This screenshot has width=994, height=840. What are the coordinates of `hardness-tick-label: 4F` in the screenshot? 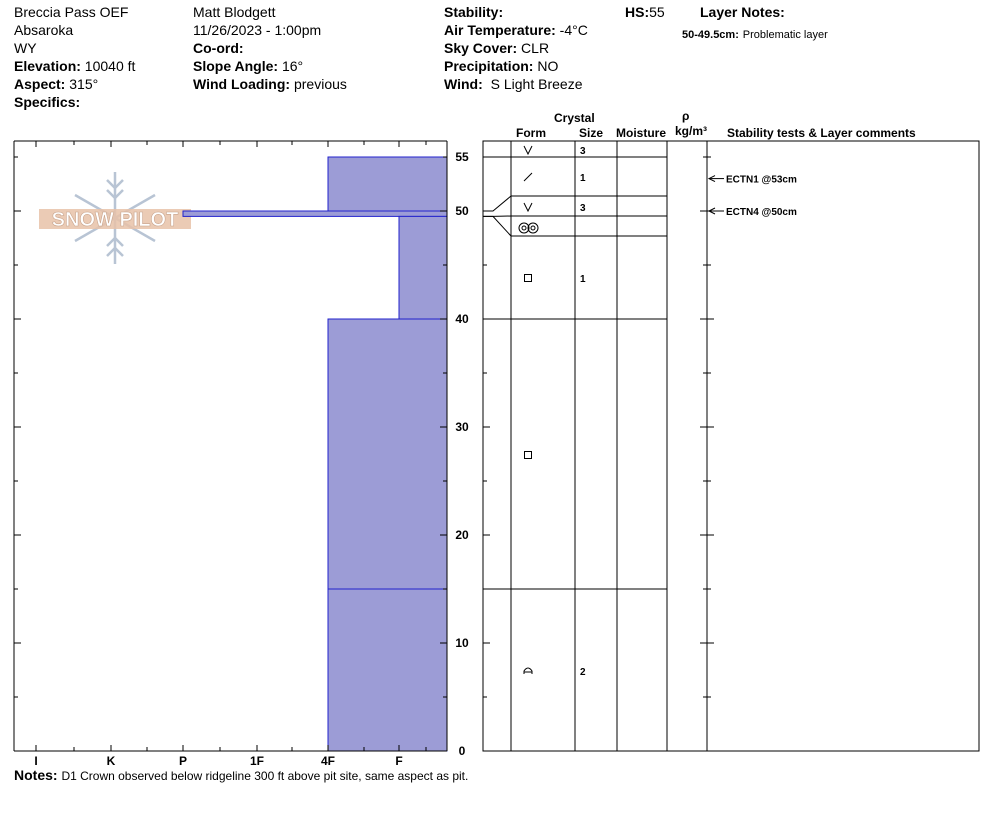 It's located at (328, 761).